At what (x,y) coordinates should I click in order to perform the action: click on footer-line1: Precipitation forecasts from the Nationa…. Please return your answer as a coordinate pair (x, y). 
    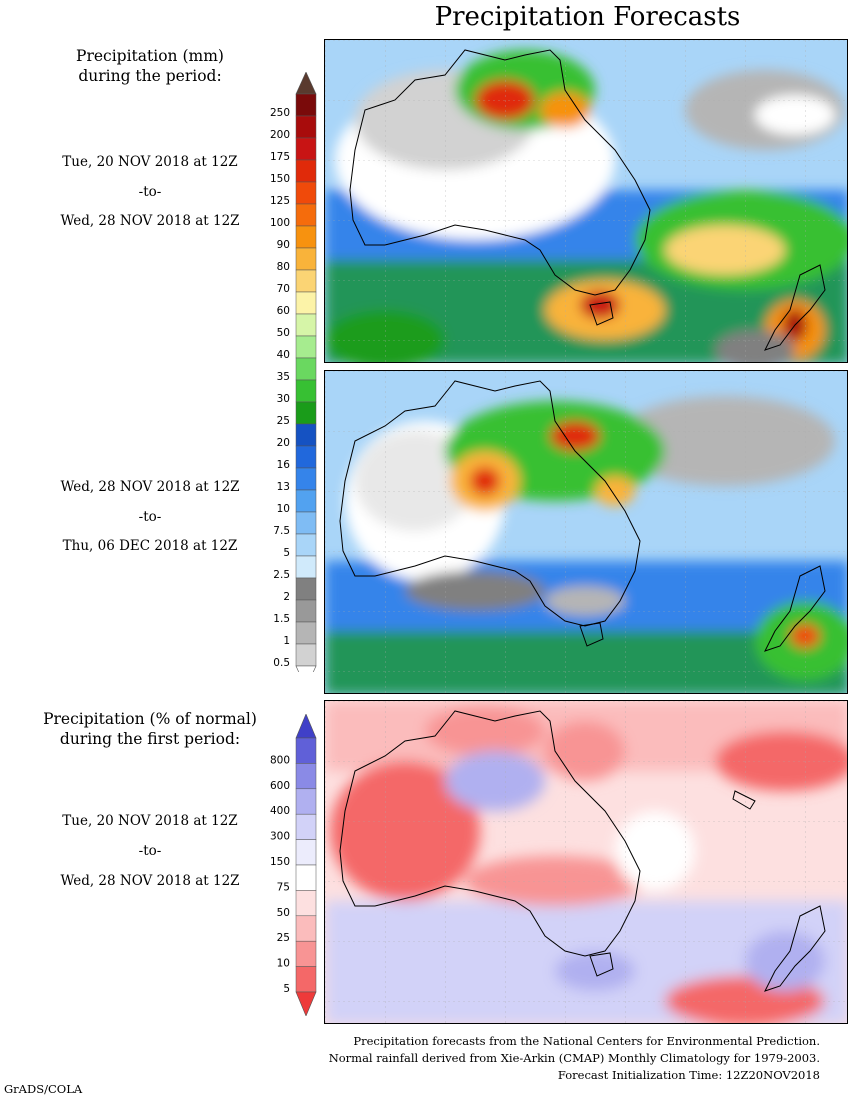
    Looking at the image, I should click on (586, 1041).